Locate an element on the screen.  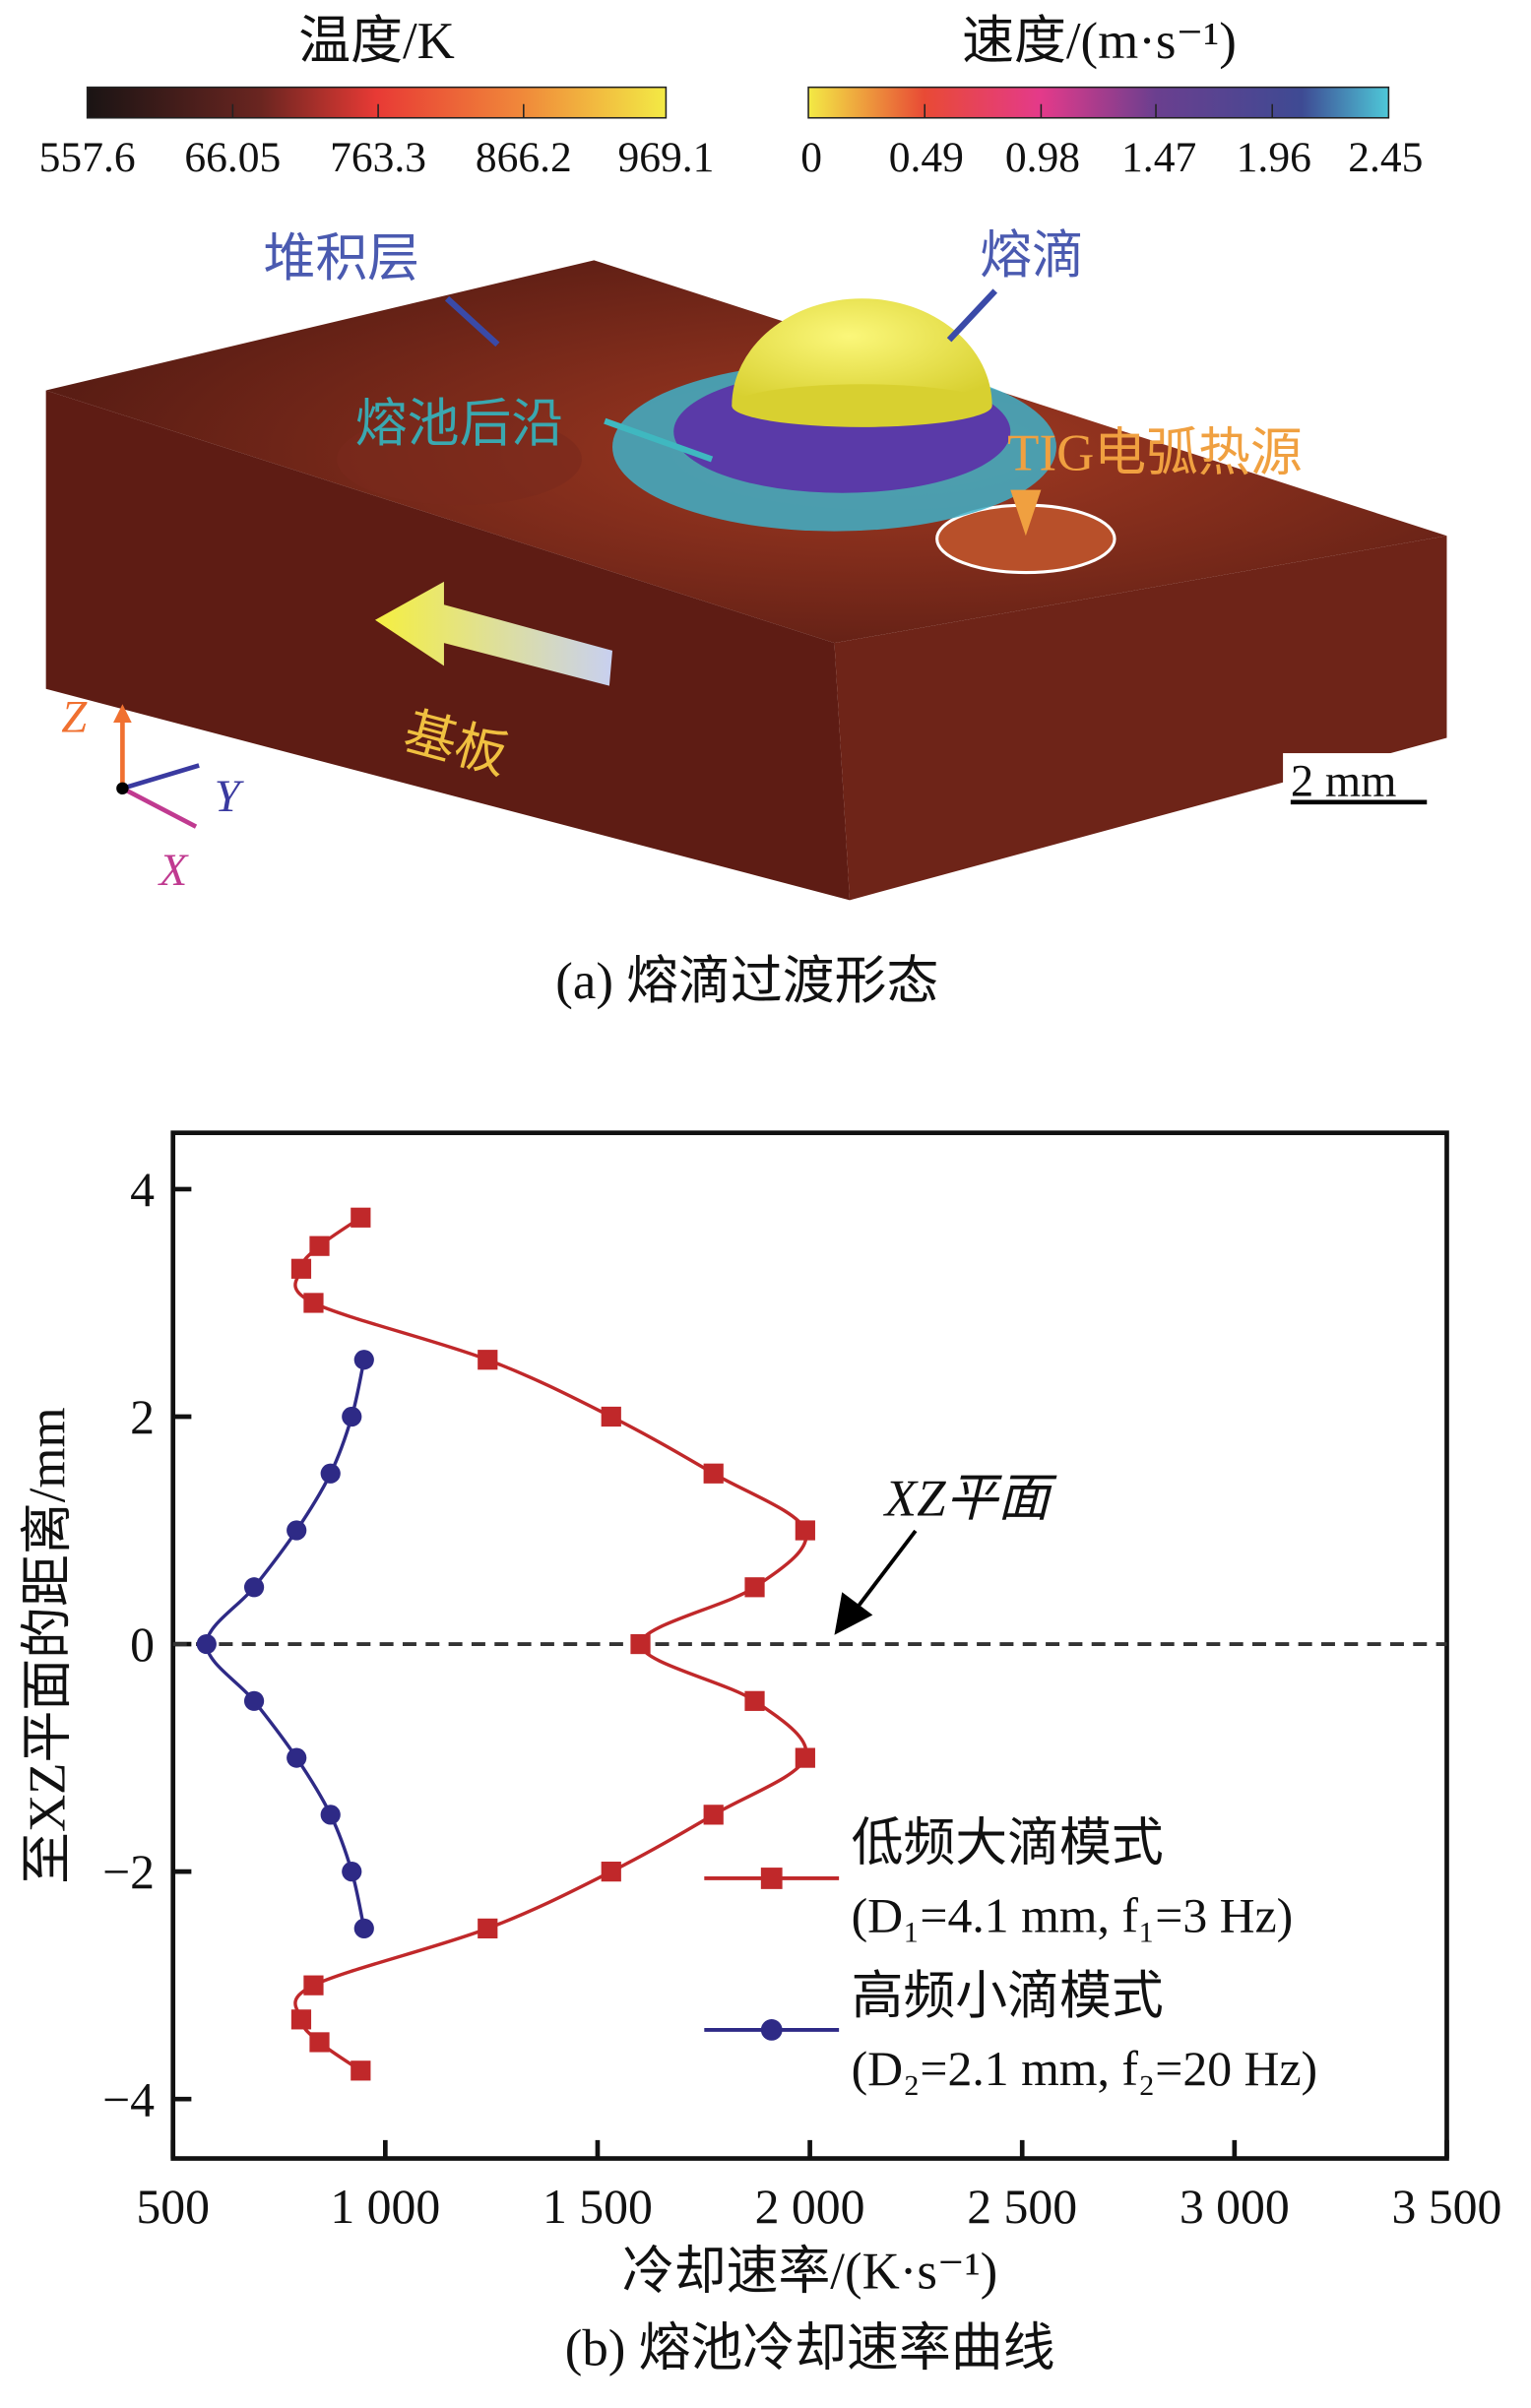
temp-tick: 66.05 is located at coordinates (232, 157).